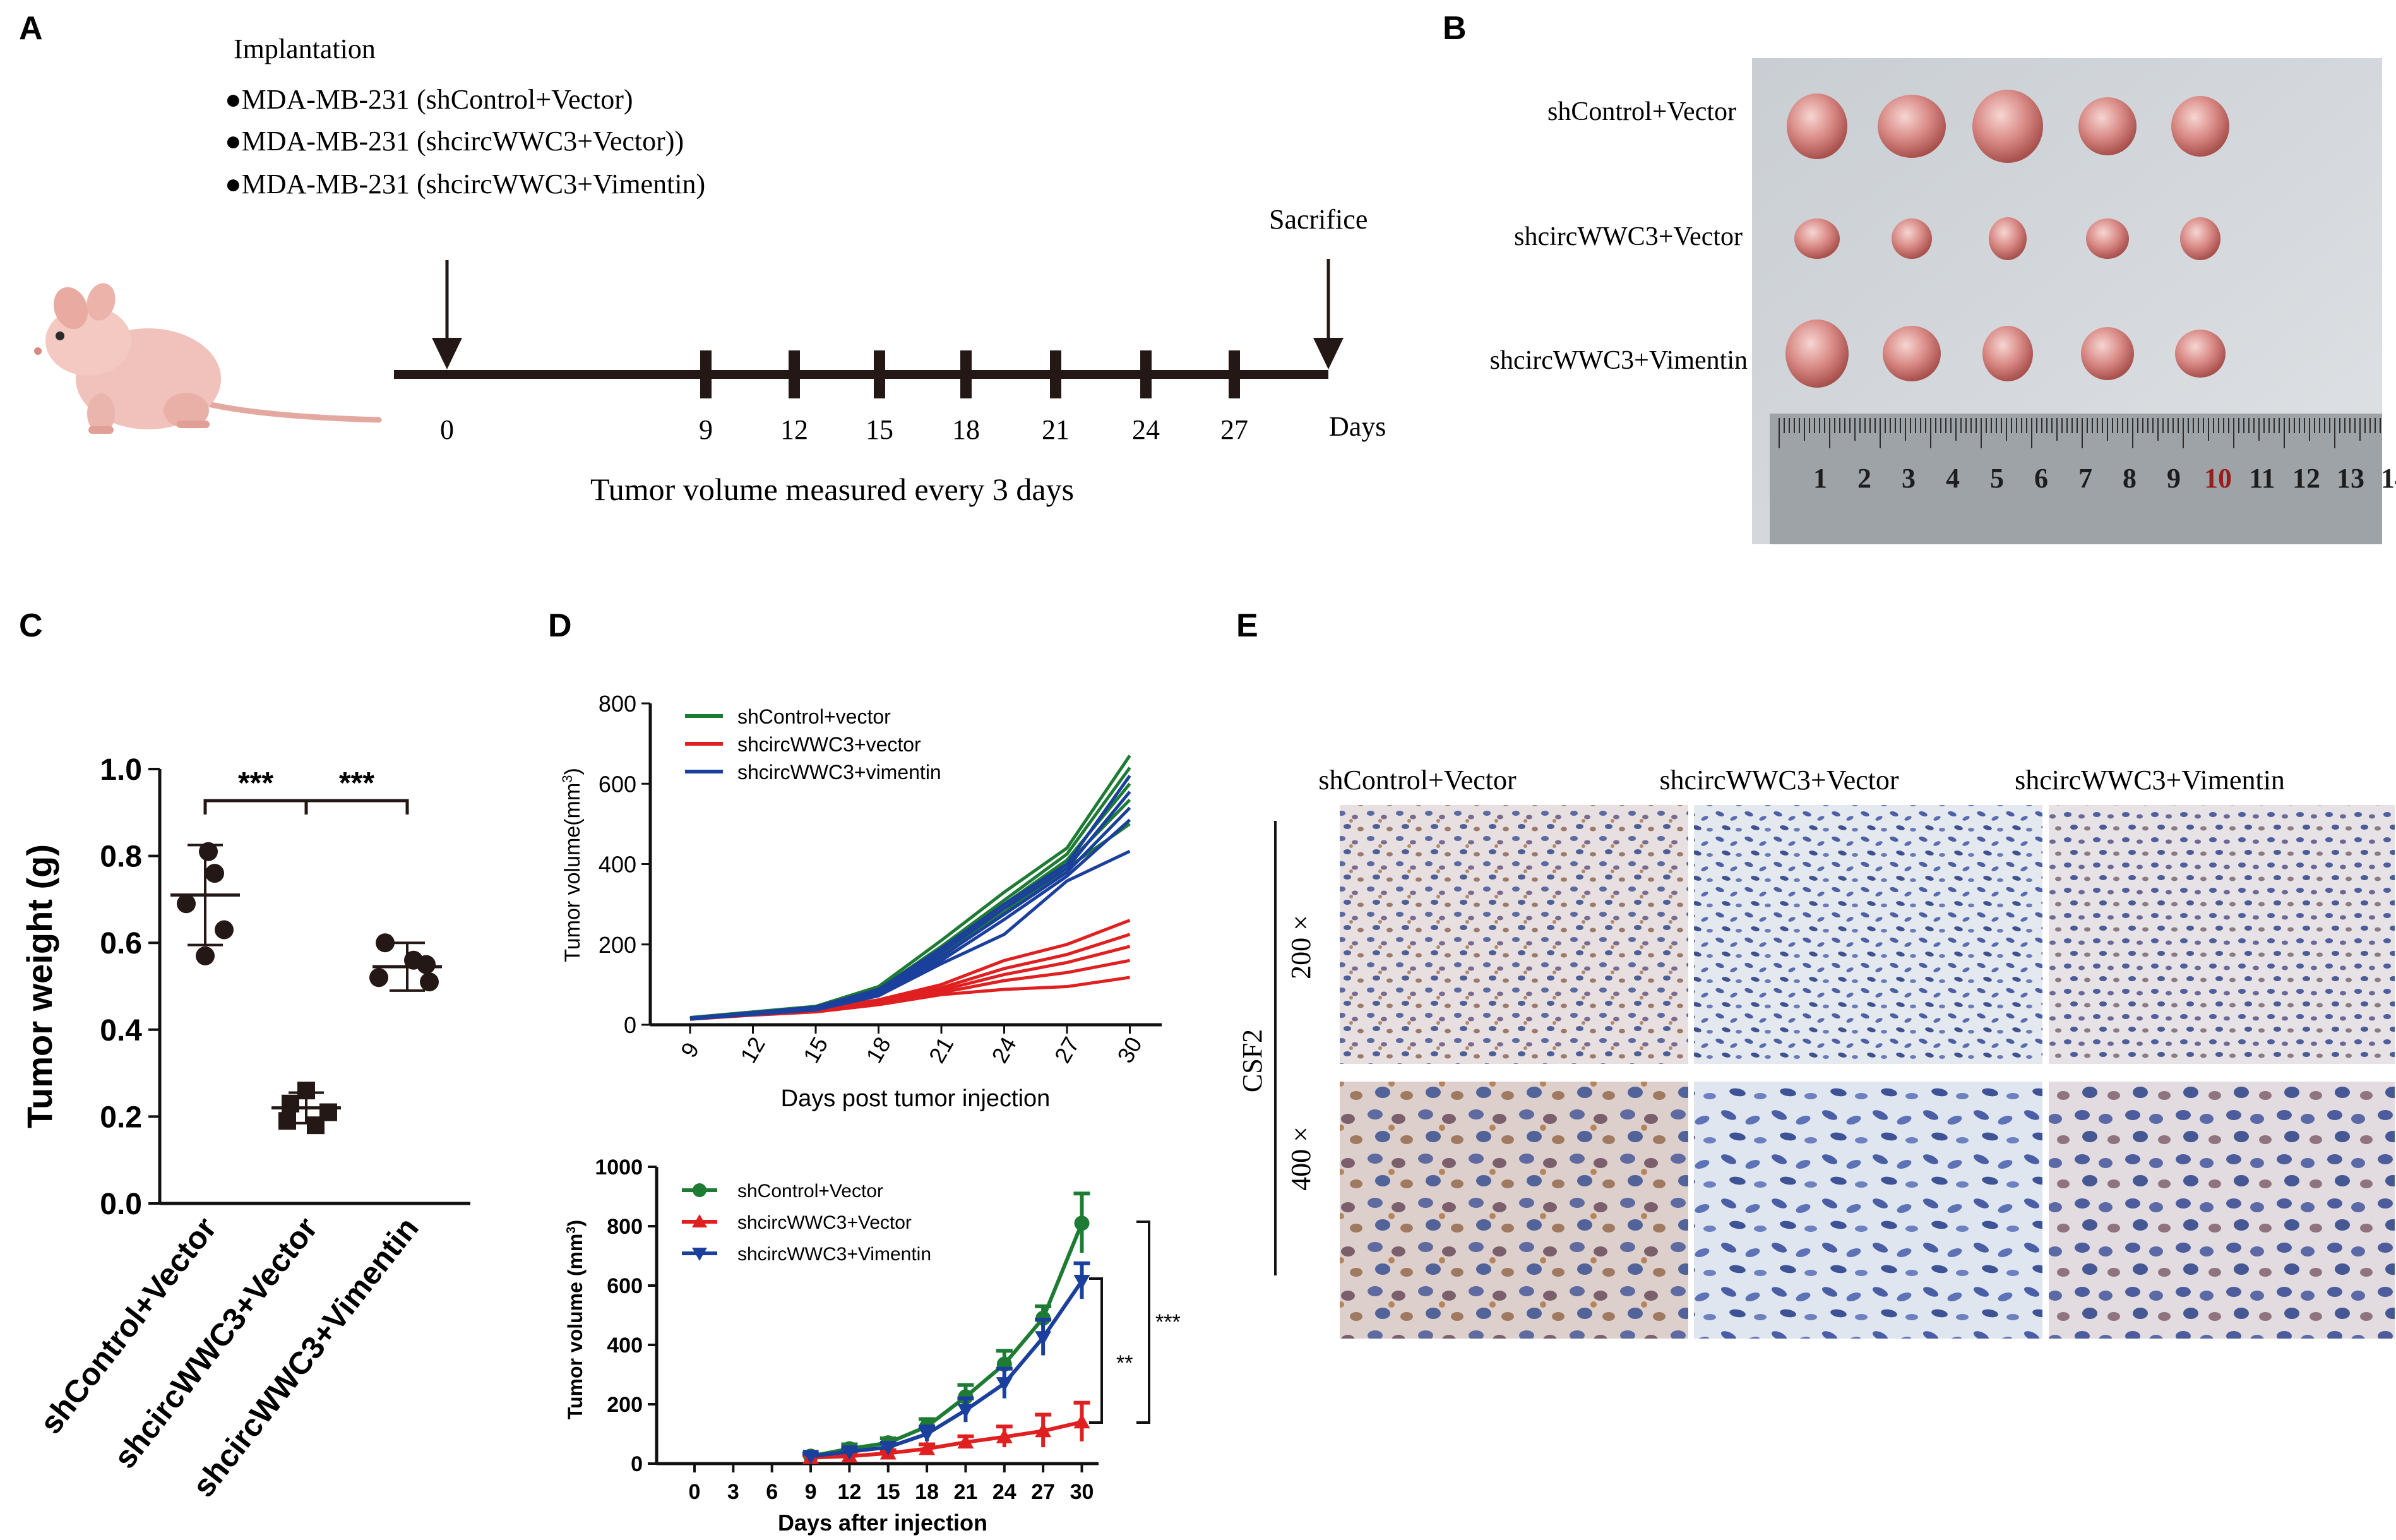 The height and width of the screenshot is (1540, 2396). What do you see at coordinates (879, 429) in the screenshot?
I see `timeline-tick-label: 15` at bounding box center [879, 429].